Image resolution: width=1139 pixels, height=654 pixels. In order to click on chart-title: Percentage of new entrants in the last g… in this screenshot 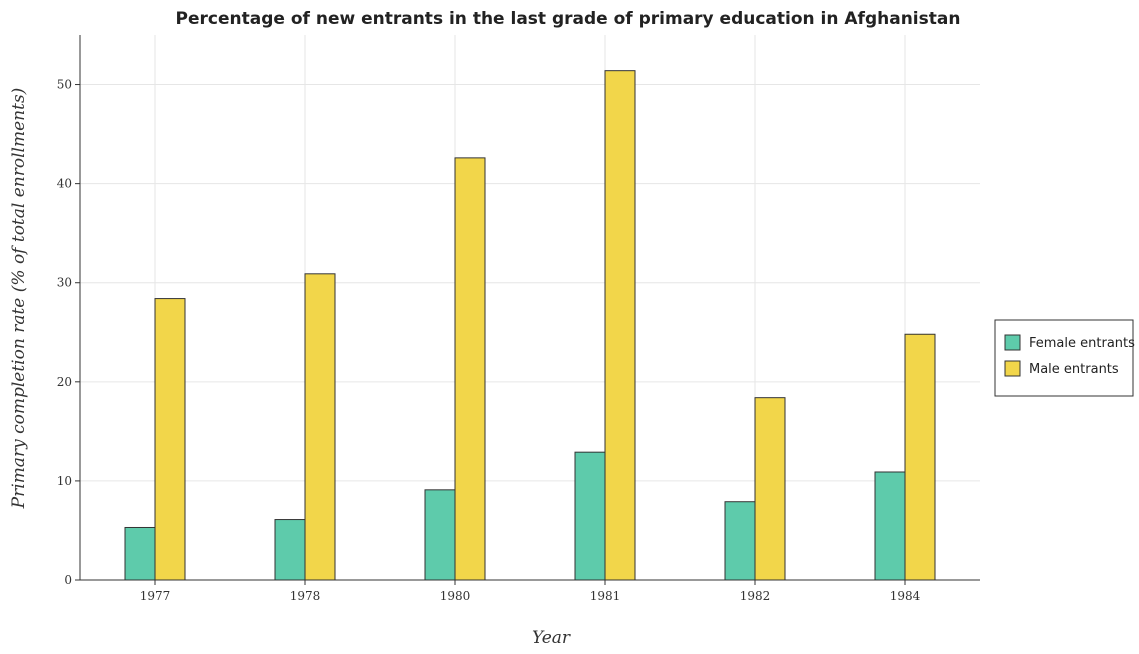, I will do `click(568, 19)`.